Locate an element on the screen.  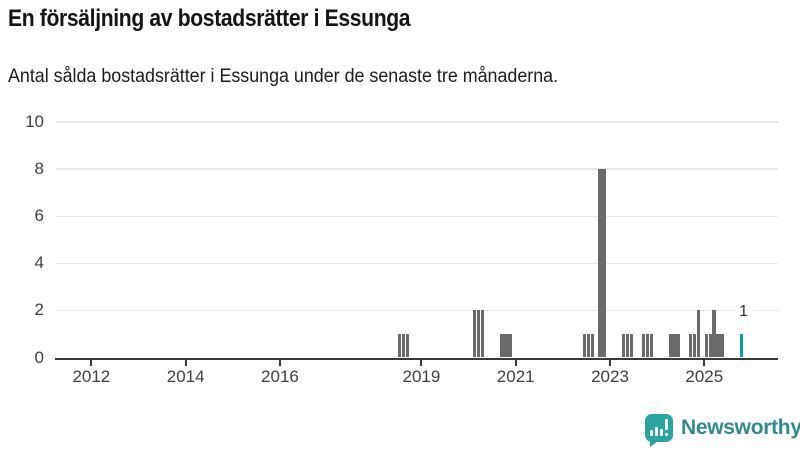
x-axis-tick-label: 2021 is located at coordinates (515, 376).